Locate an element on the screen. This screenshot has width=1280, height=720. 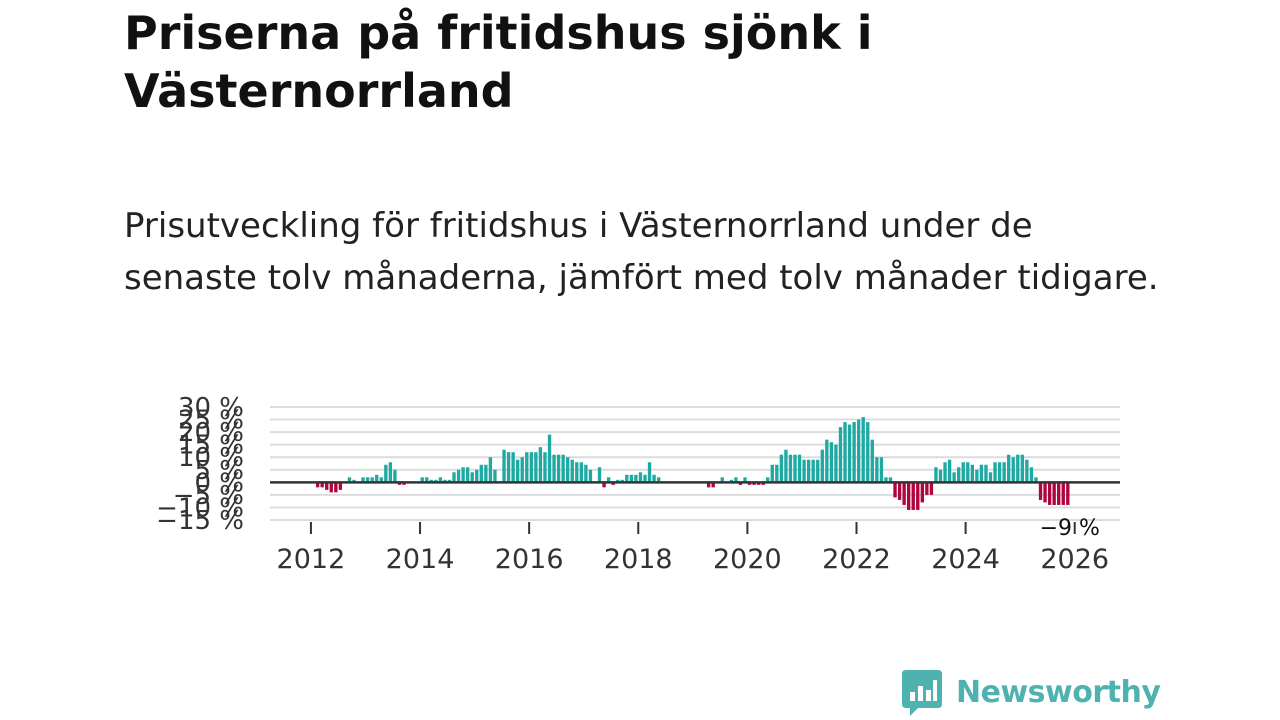
x-tick-label: 2012 is located at coordinates (311, 559).